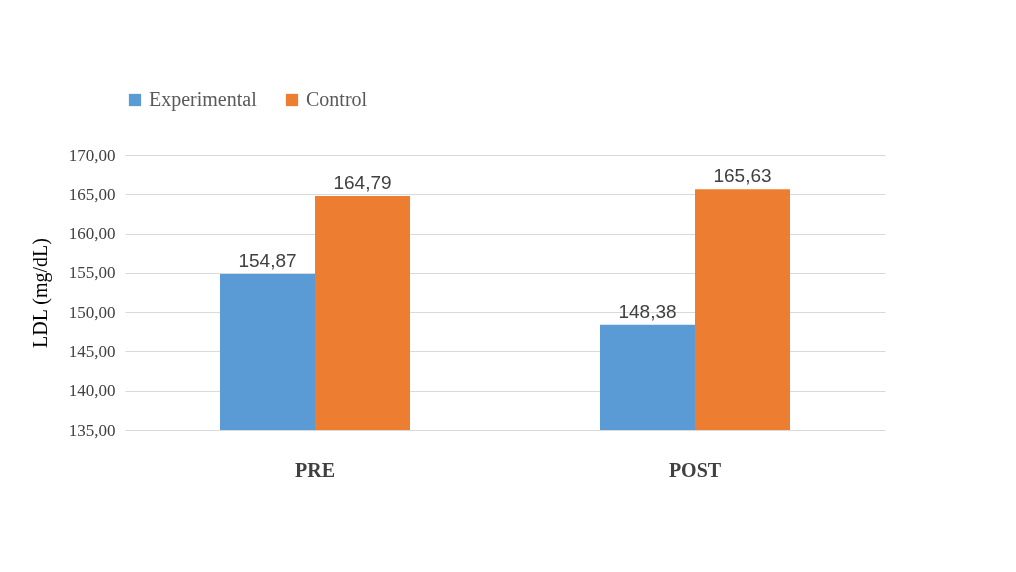  What do you see at coordinates (92, 155) in the screenshot?
I see `y-tick-label: 170,00` at bounding box center [92, 155].